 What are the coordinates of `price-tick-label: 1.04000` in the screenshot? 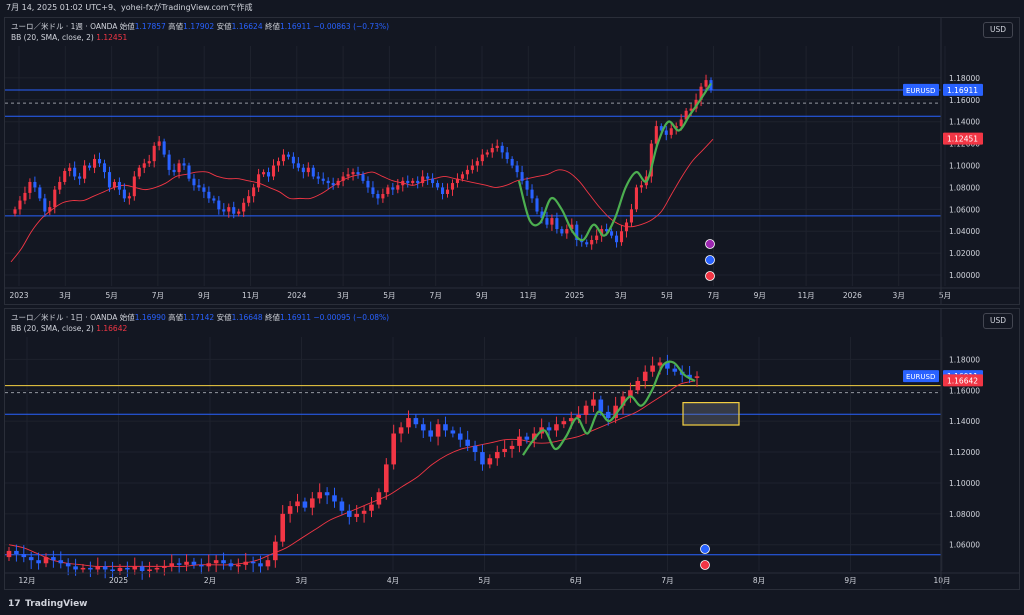 It's located at (964, 231).